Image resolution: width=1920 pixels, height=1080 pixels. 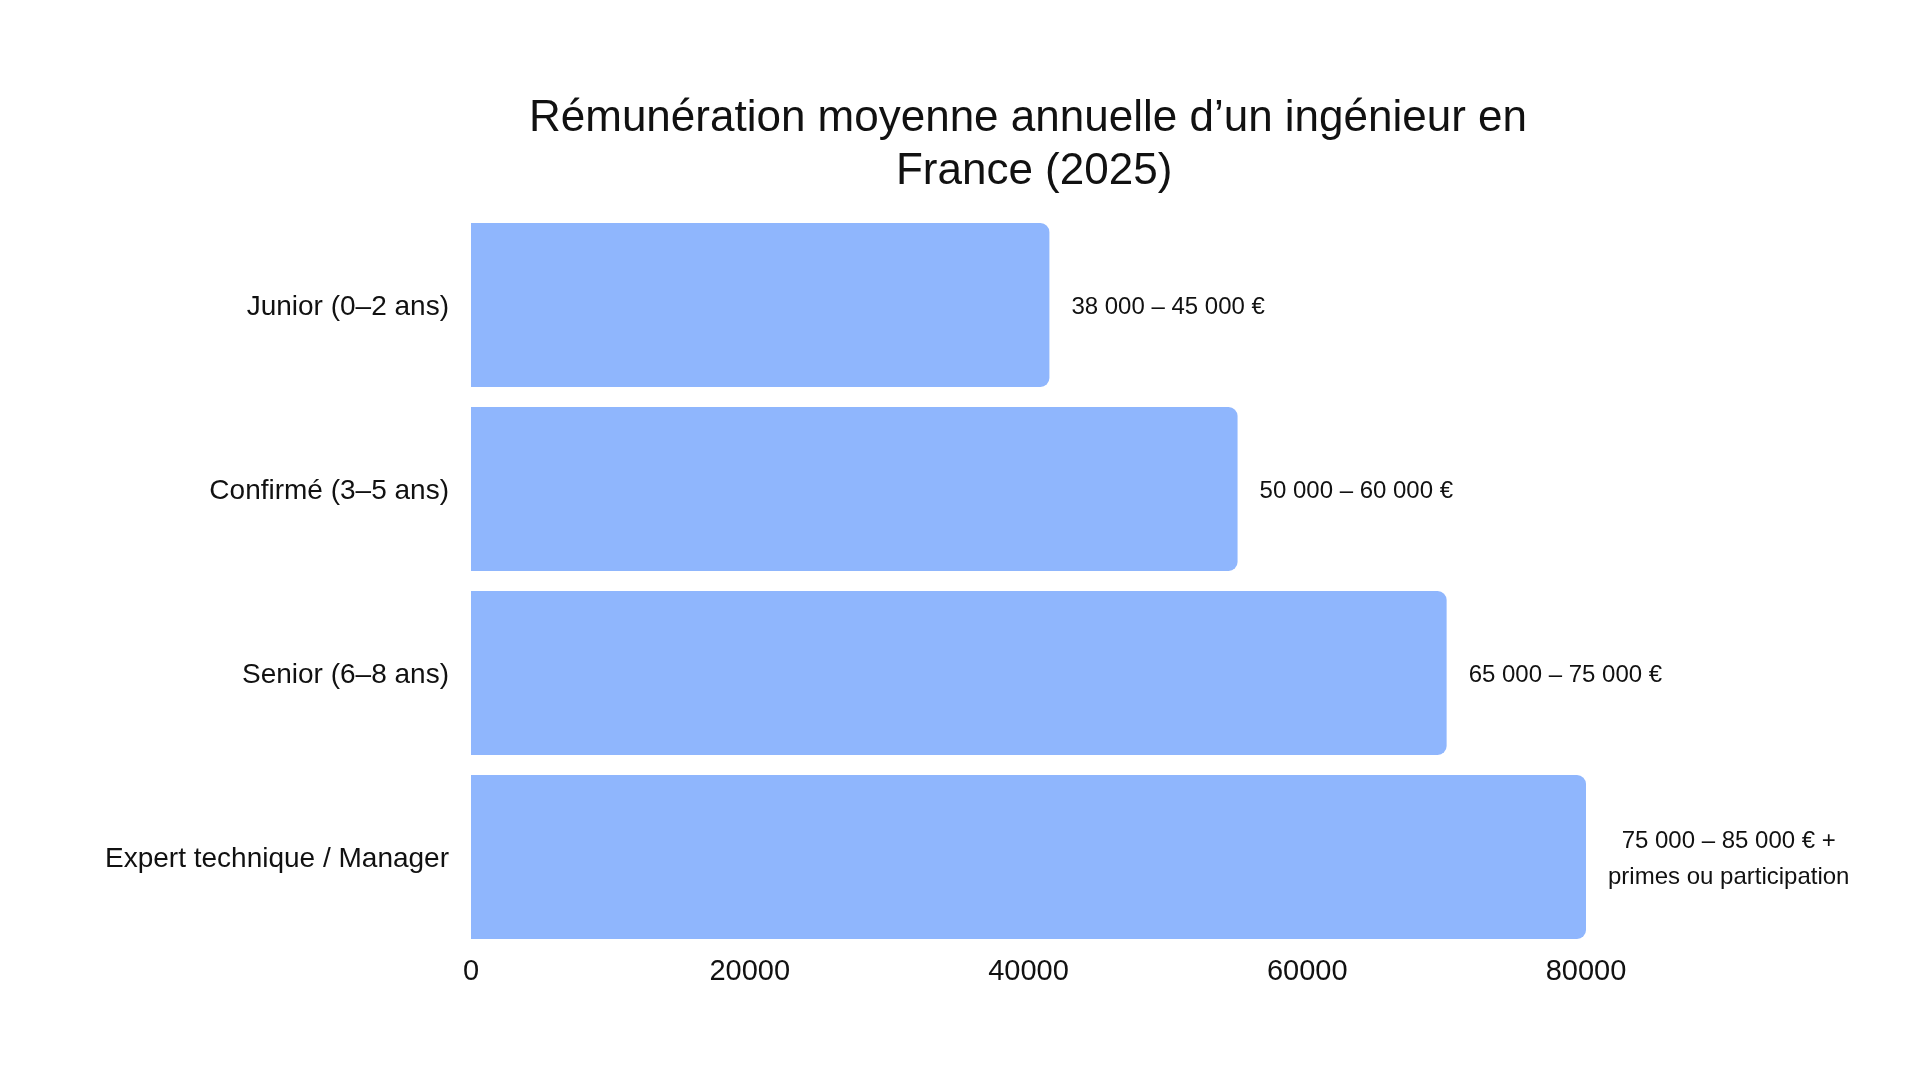 I want to click on y-tick-label: Senior (6–8 ans), so click(x=345, y=673).